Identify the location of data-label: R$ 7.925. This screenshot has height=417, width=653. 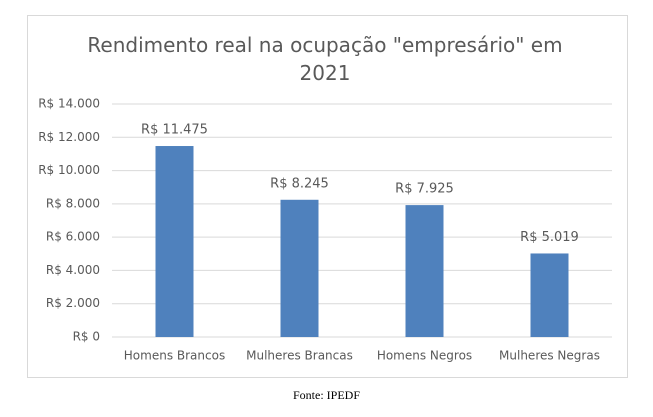
(424, 189).